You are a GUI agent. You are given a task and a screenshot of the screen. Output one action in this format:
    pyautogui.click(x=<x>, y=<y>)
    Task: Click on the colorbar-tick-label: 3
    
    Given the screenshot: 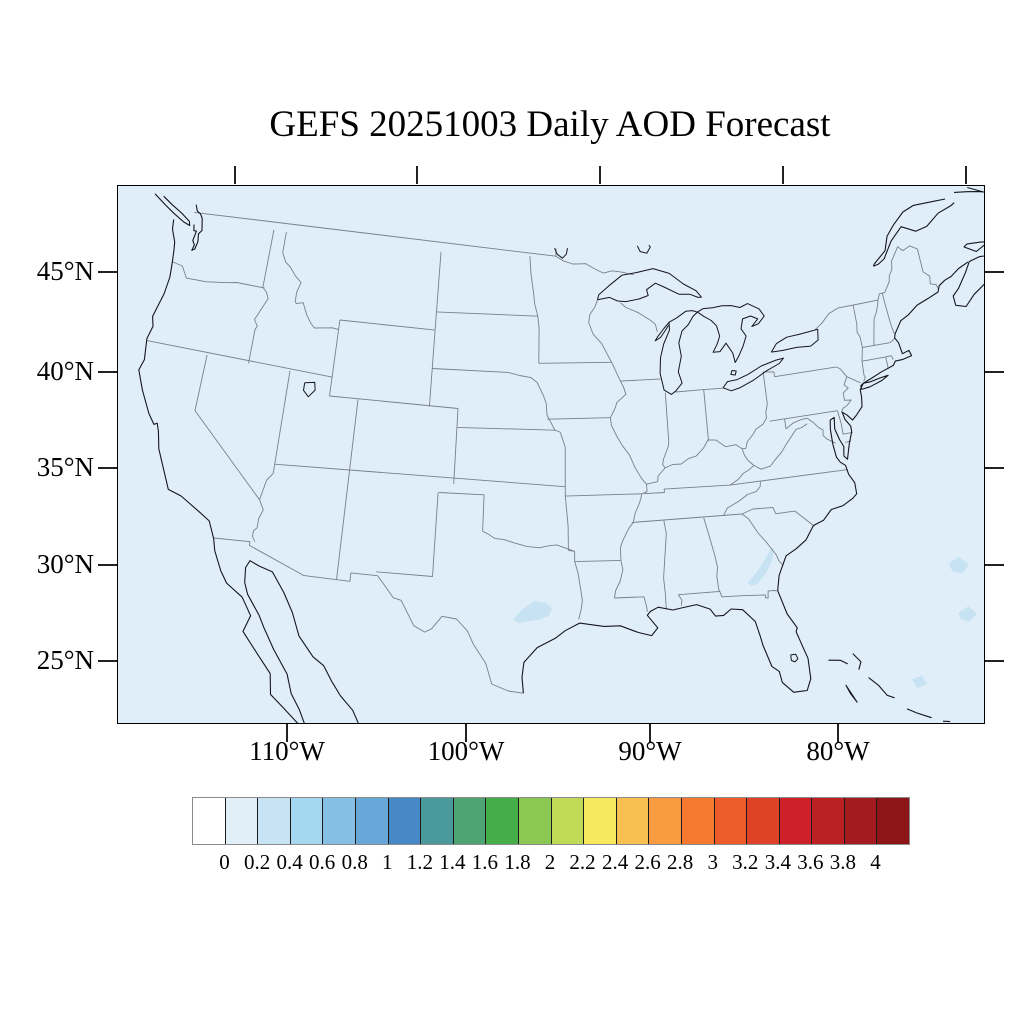 What is the action you would take?
    pyautogui.click(x=712, y=862)
    